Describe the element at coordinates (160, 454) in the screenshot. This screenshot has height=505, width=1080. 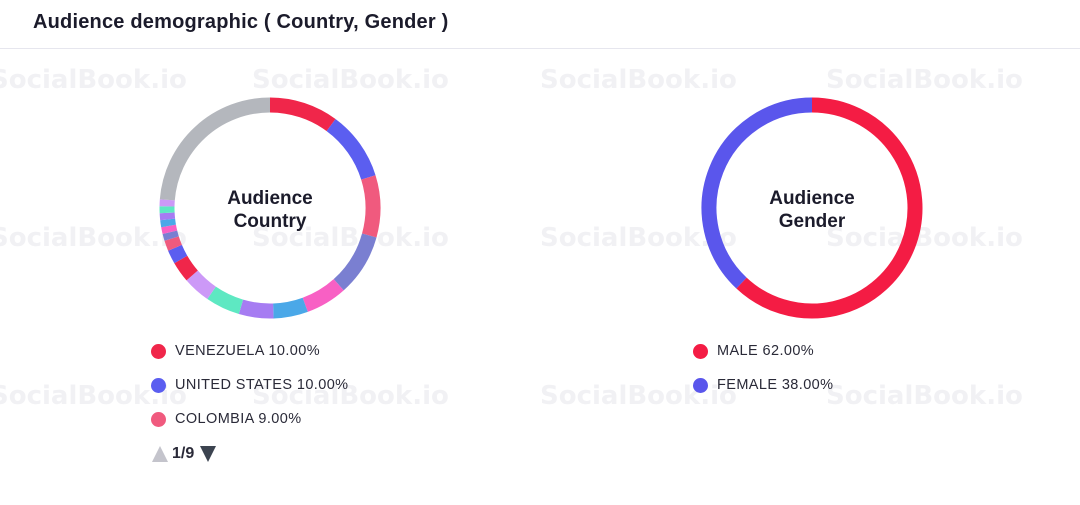
I see `page-up-icon` at that location.